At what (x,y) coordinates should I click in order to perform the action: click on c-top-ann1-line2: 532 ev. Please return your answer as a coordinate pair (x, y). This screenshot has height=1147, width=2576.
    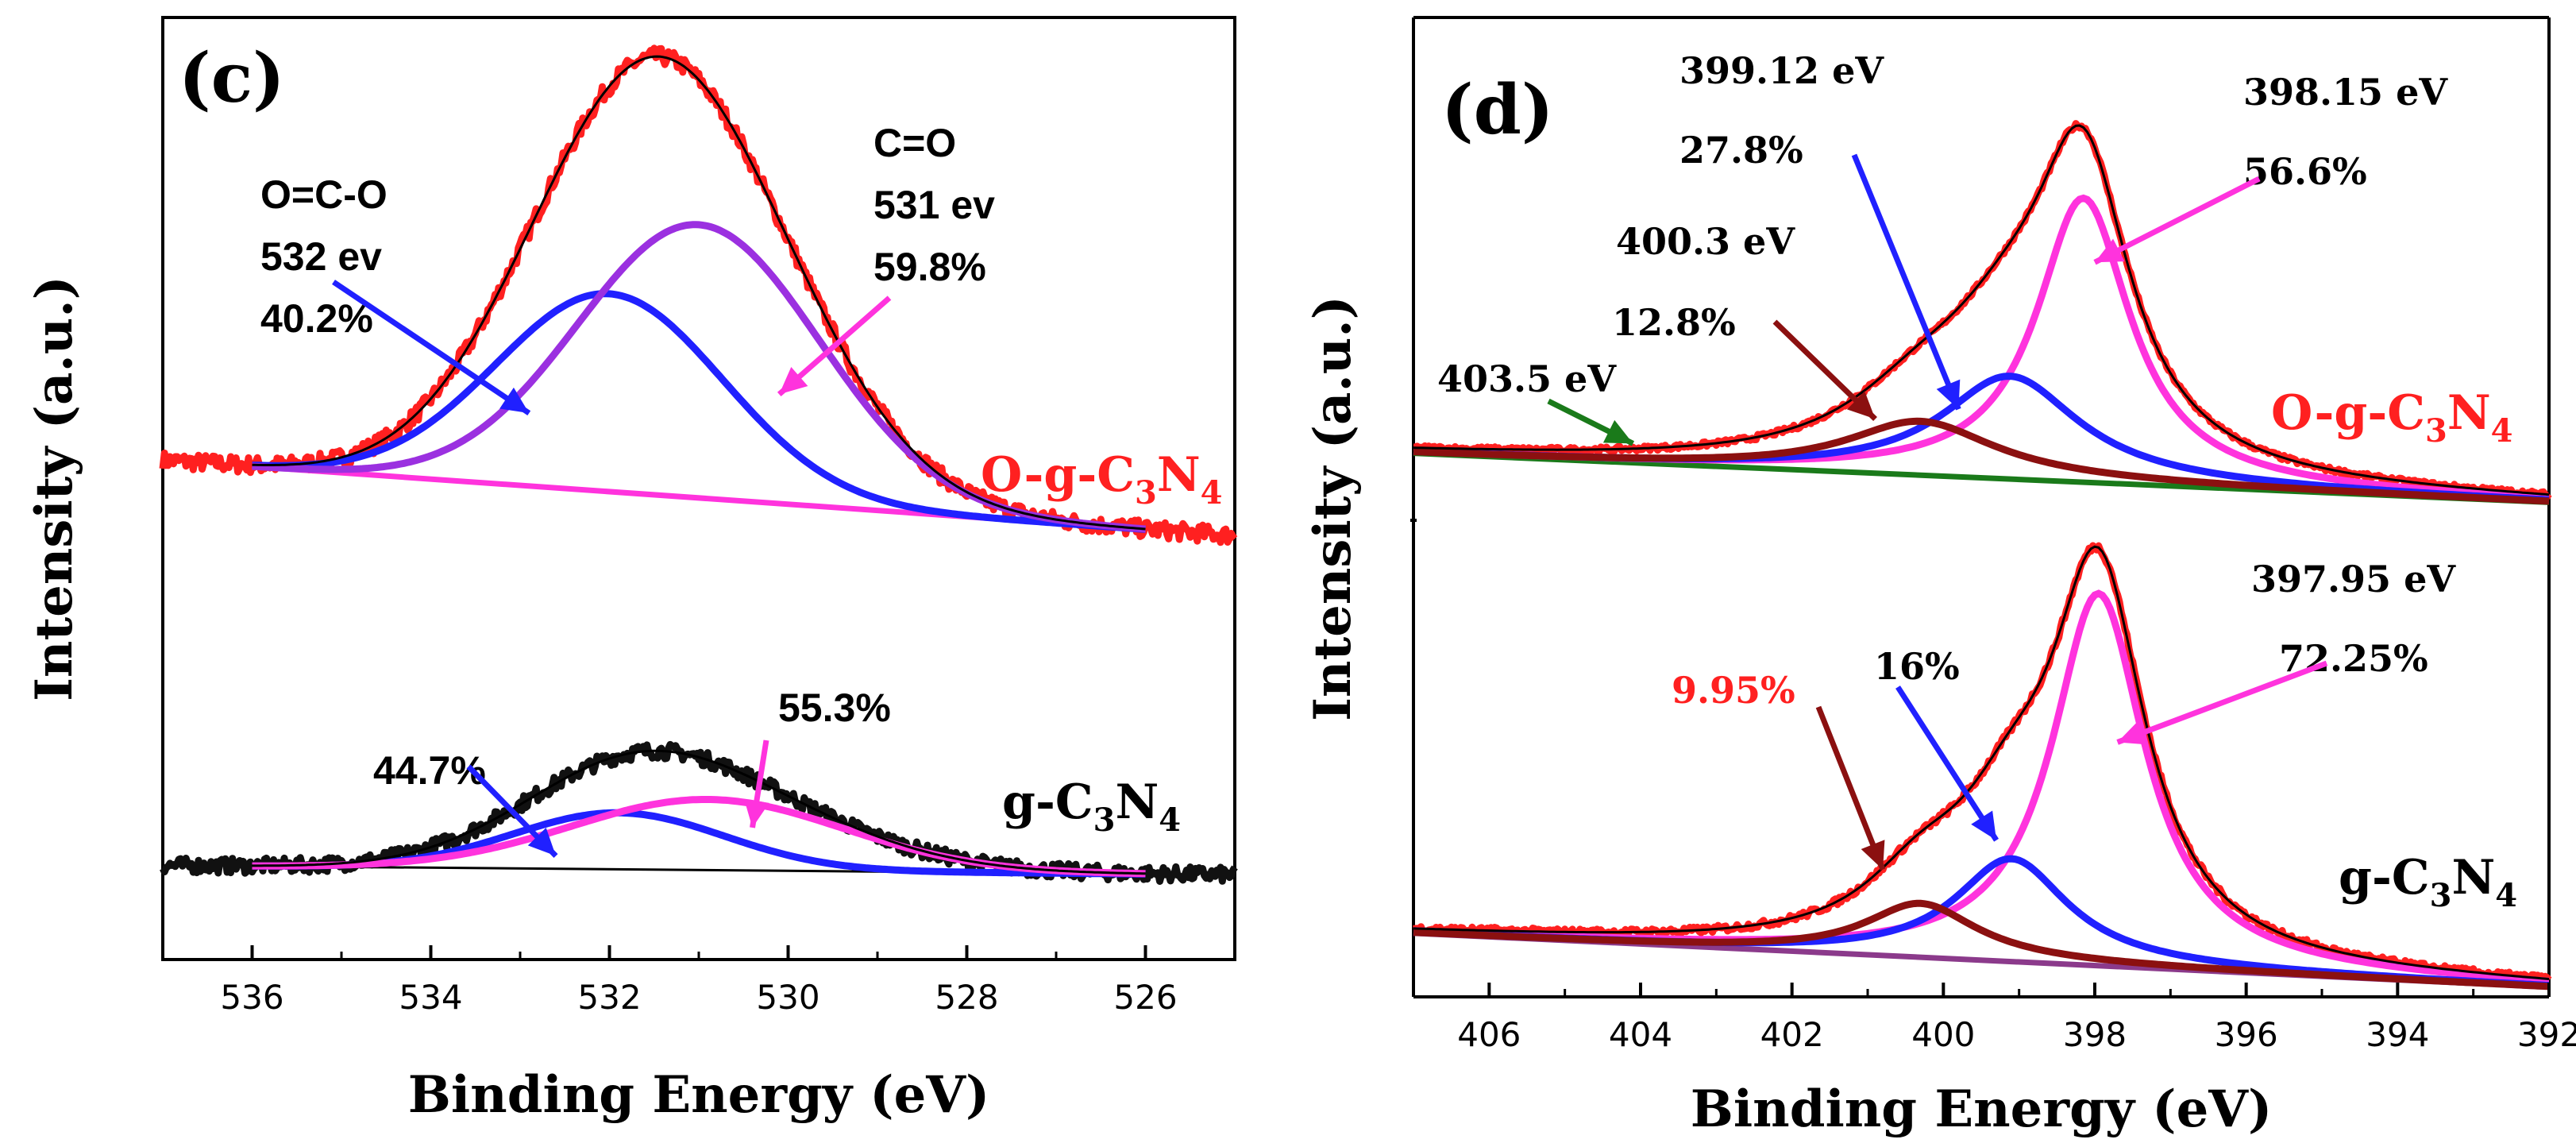
    Looking at the image, I should click on (321, 257).